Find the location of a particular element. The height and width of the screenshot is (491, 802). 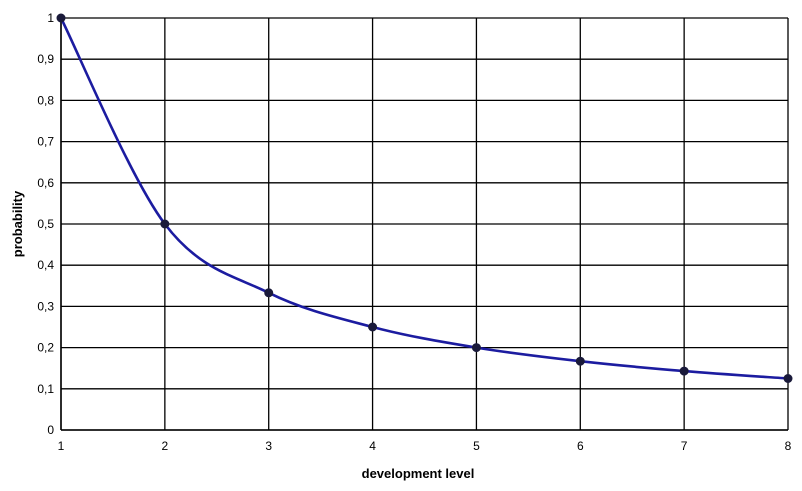

y-tick-label: 0,6 is located at coordinates (45, 183).